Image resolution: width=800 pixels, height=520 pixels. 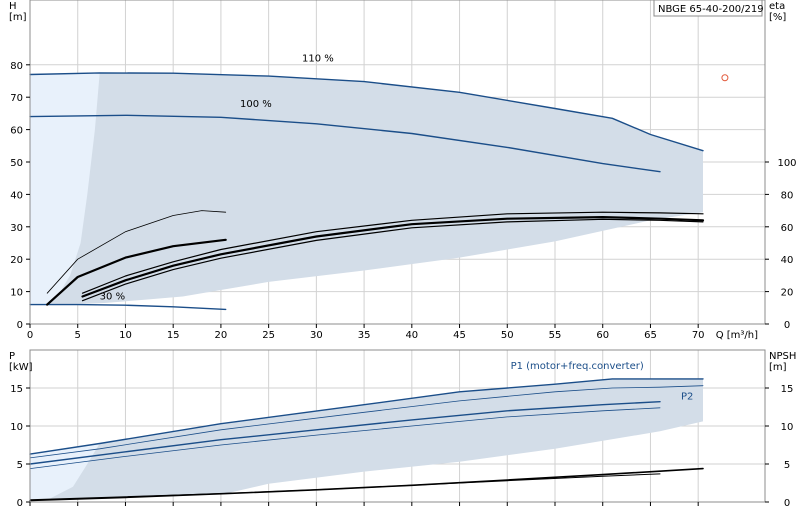 What do you see at coordinates (777, 6) in the screenshot?
I see `top-y-right-title: eta` at bounding box center [777, 6].